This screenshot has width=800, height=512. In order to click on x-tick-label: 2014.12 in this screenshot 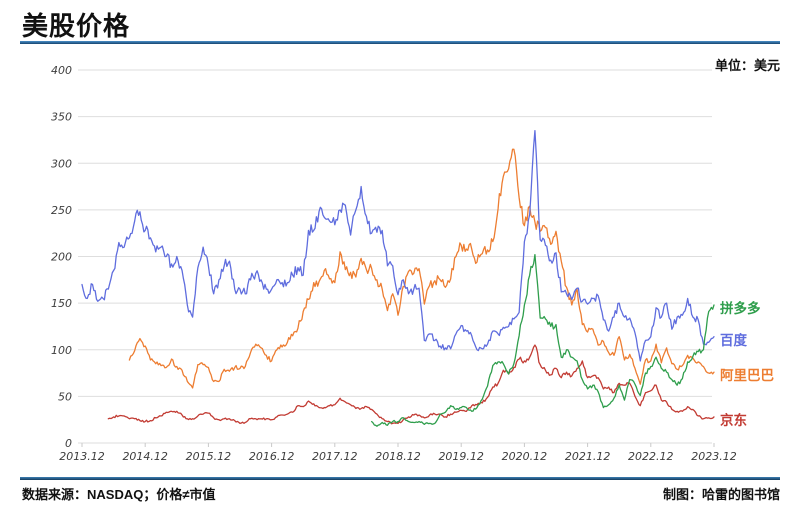, I will do `click(145, 456)`.